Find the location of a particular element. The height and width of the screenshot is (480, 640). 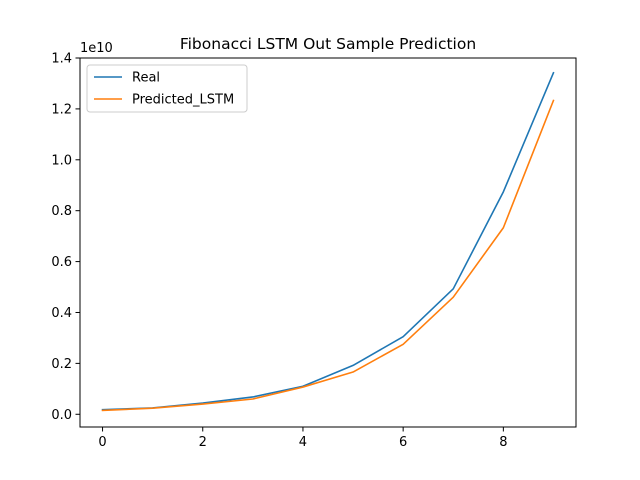

y-axis-offset-label: 1e10 is located at coordinates (96, 48).